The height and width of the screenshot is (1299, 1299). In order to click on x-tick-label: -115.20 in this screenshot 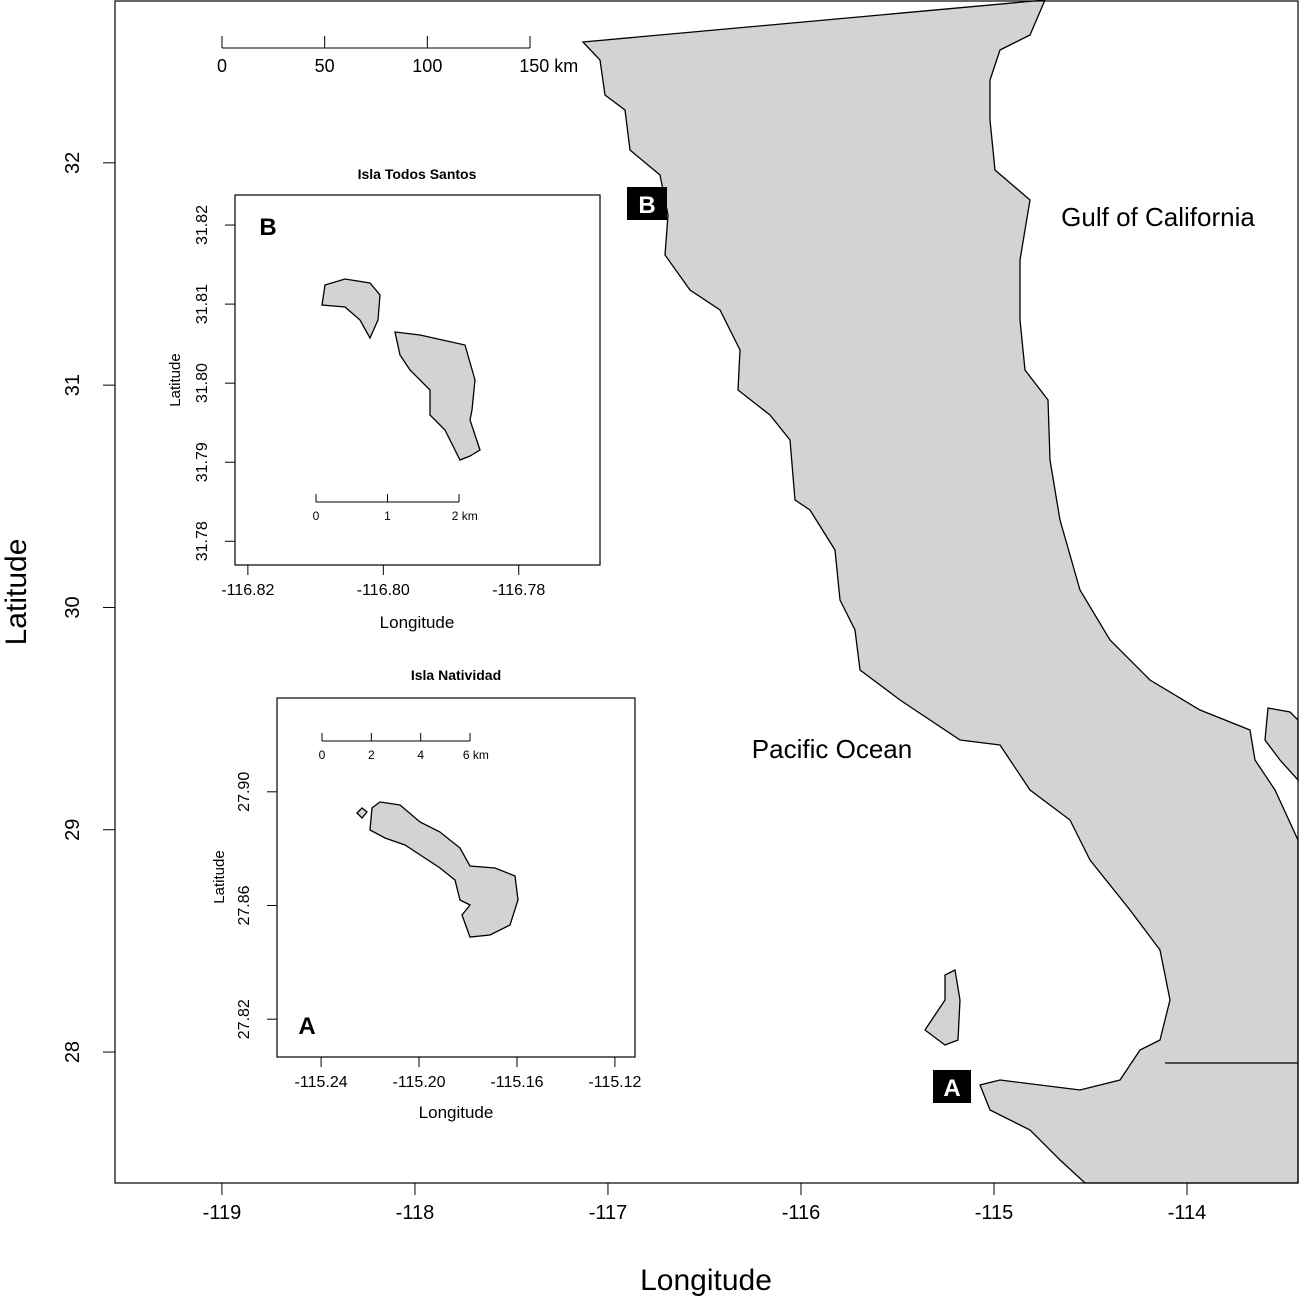, I will do `click(418, 1082)`.